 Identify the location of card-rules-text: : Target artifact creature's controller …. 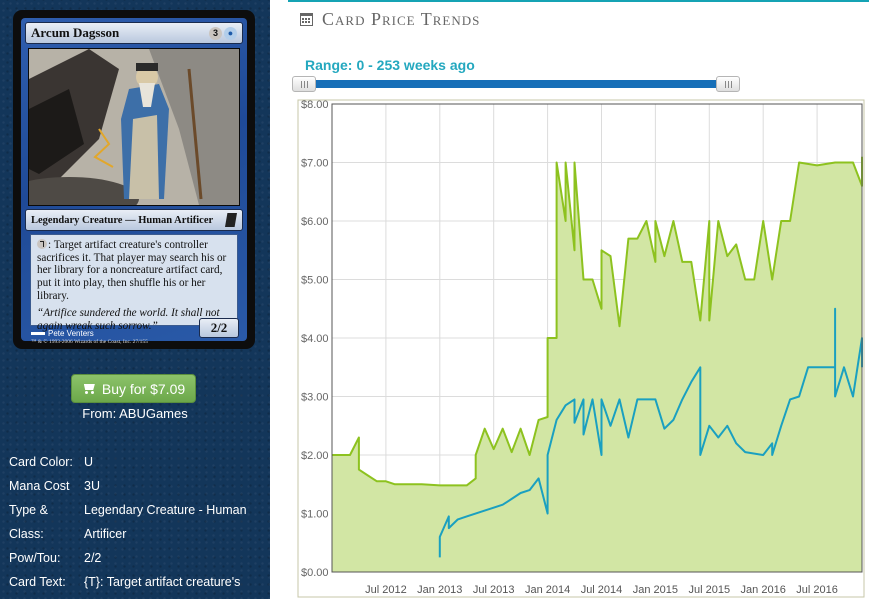
(134, 270).